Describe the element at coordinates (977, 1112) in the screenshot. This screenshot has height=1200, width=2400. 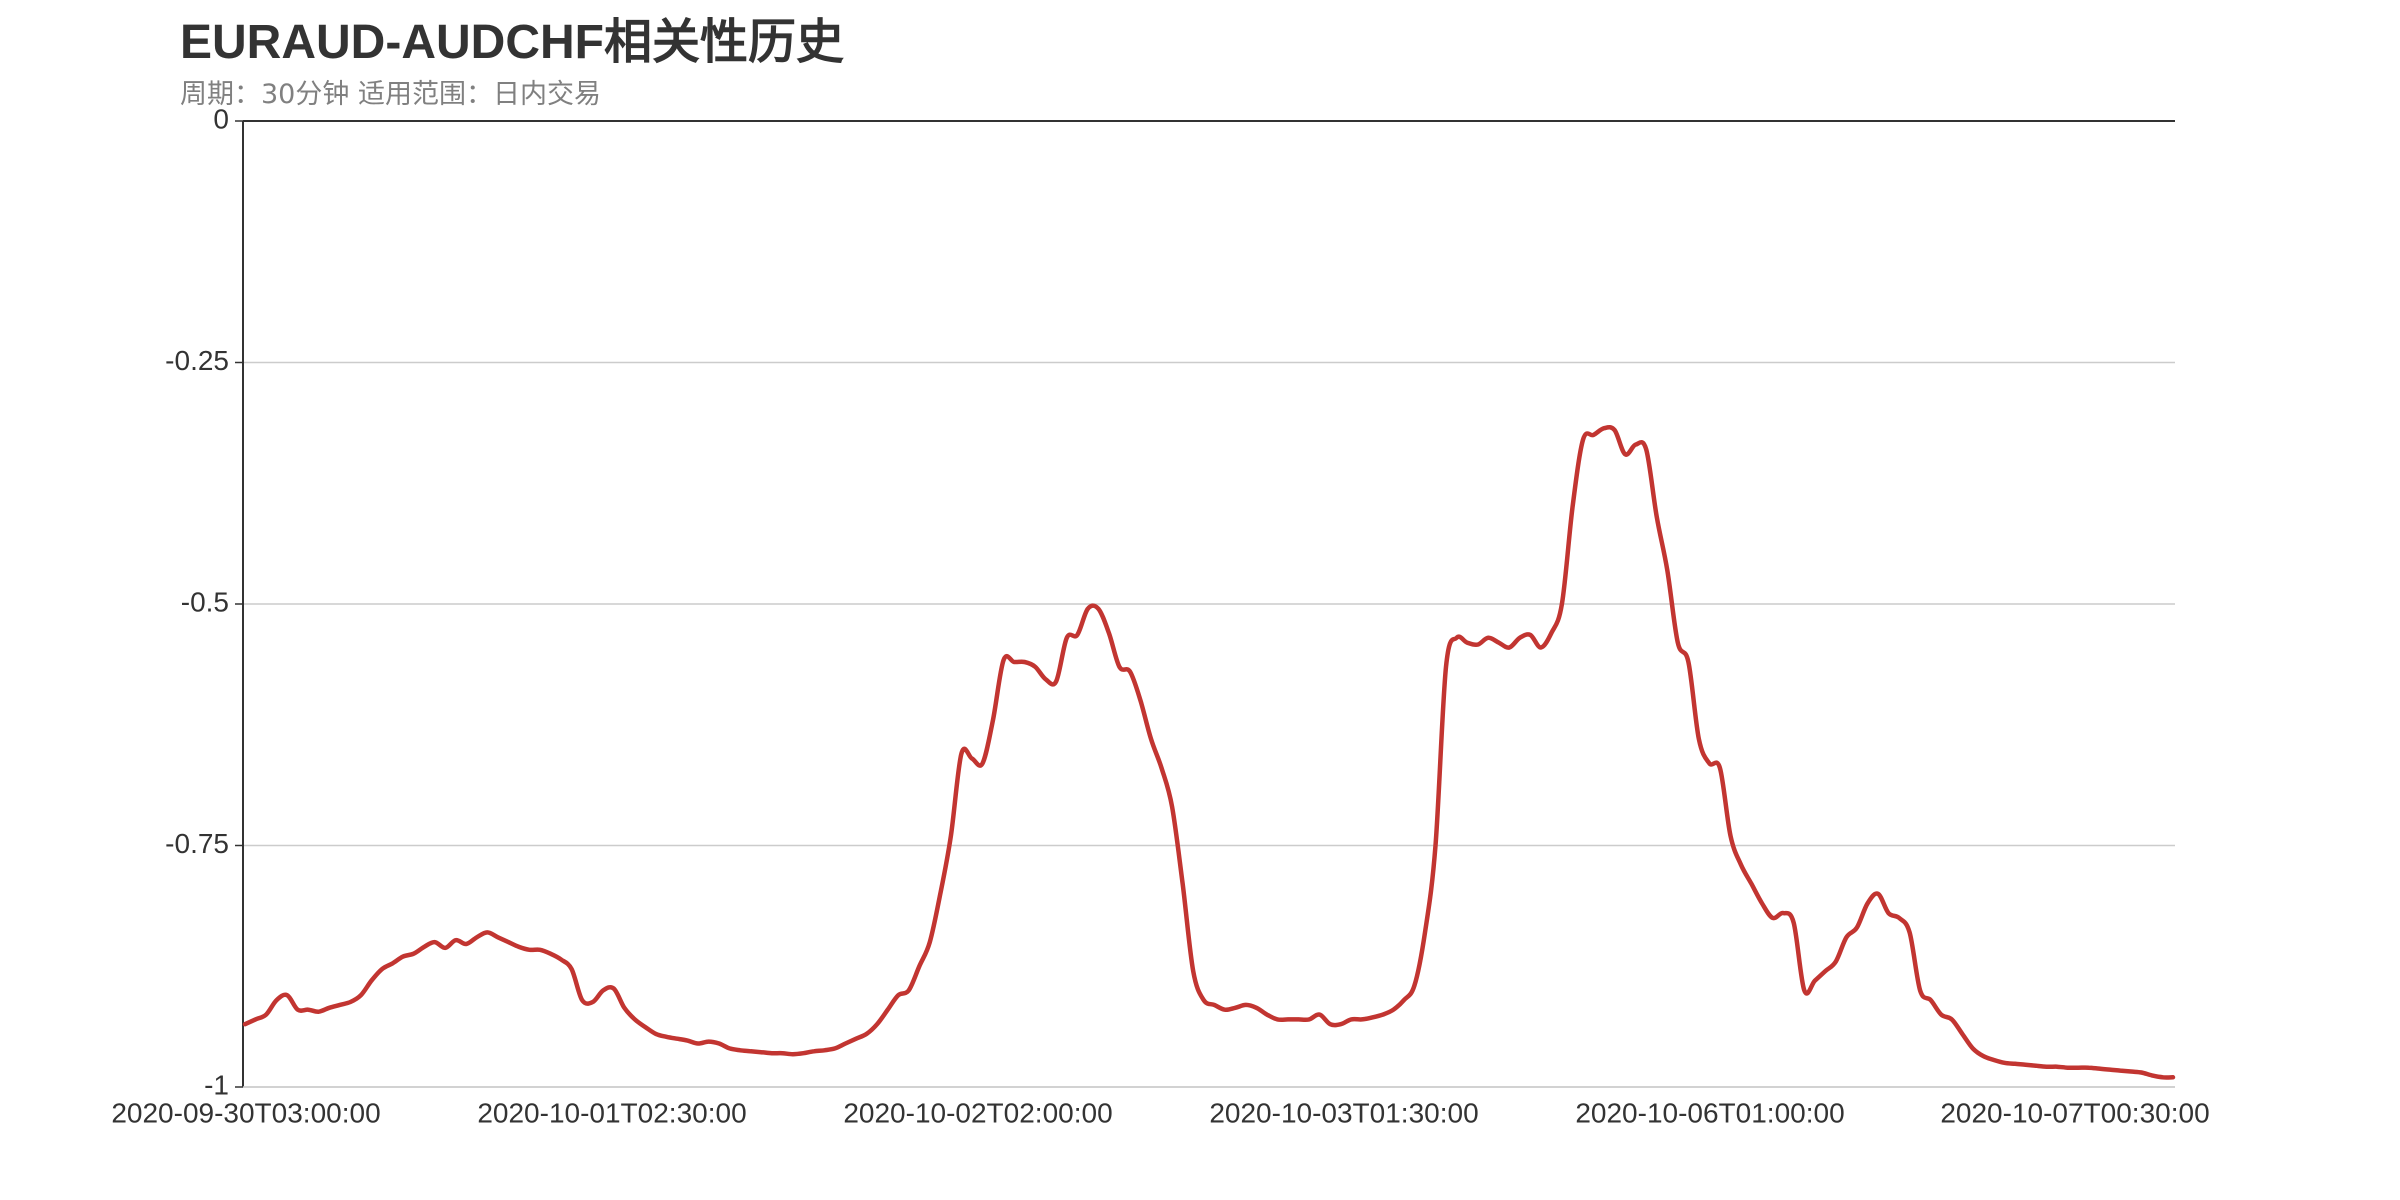
I see `x-tick-label: 2020-10-02T02:00:00` at that location.